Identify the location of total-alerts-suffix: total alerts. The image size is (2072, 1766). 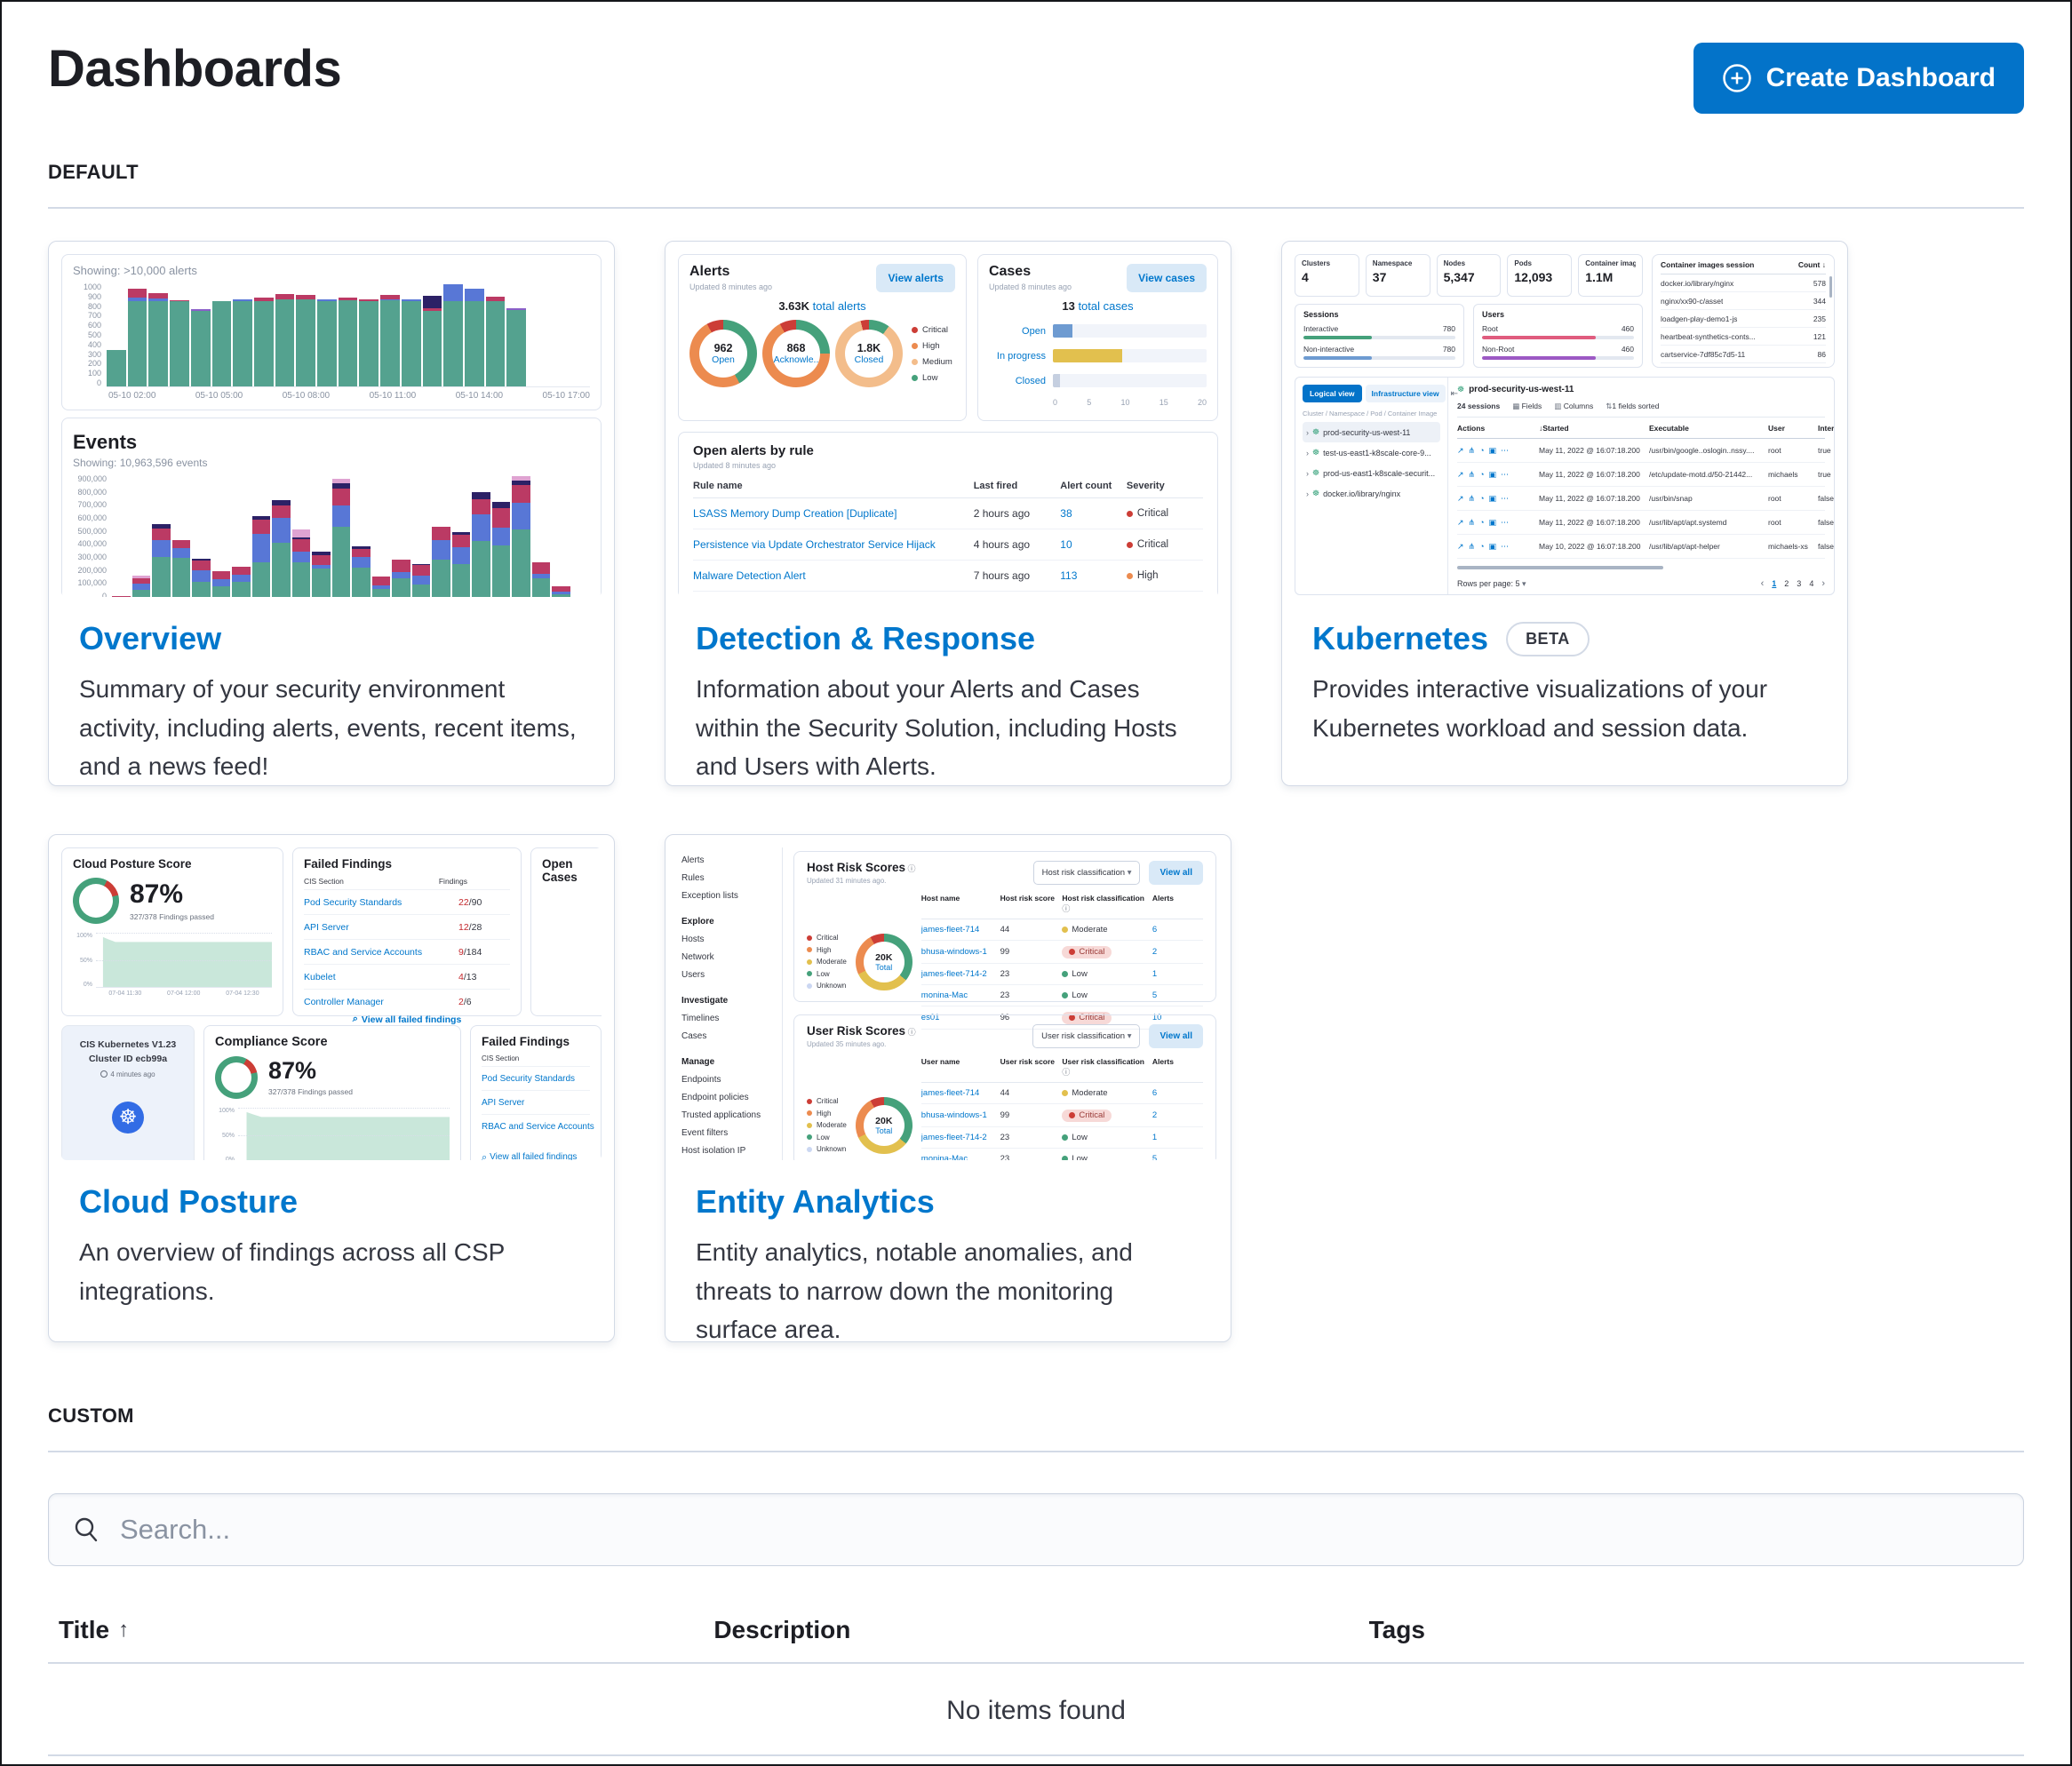
(838, 306).